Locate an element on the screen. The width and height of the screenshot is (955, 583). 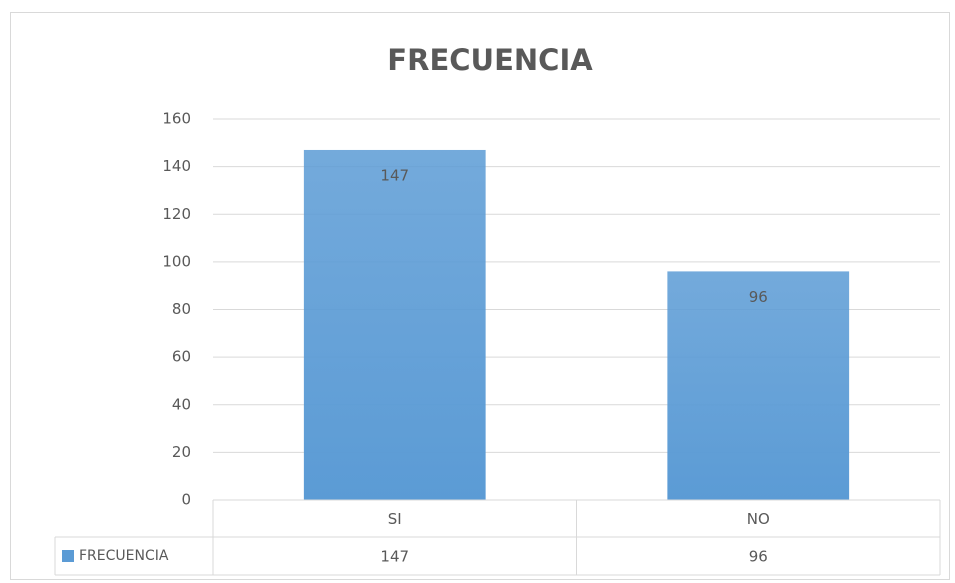
y-tick-label: 120 is located at coordinates (176, 214).